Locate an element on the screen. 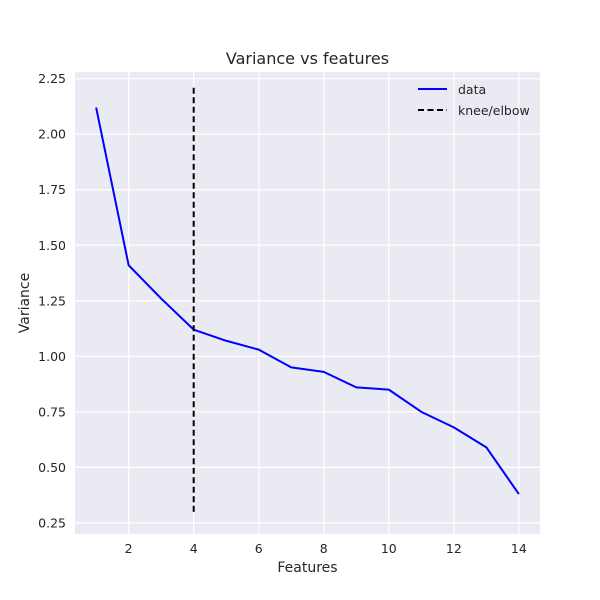  y-tick-label: 2.25 is located at coordinates (52, 78).